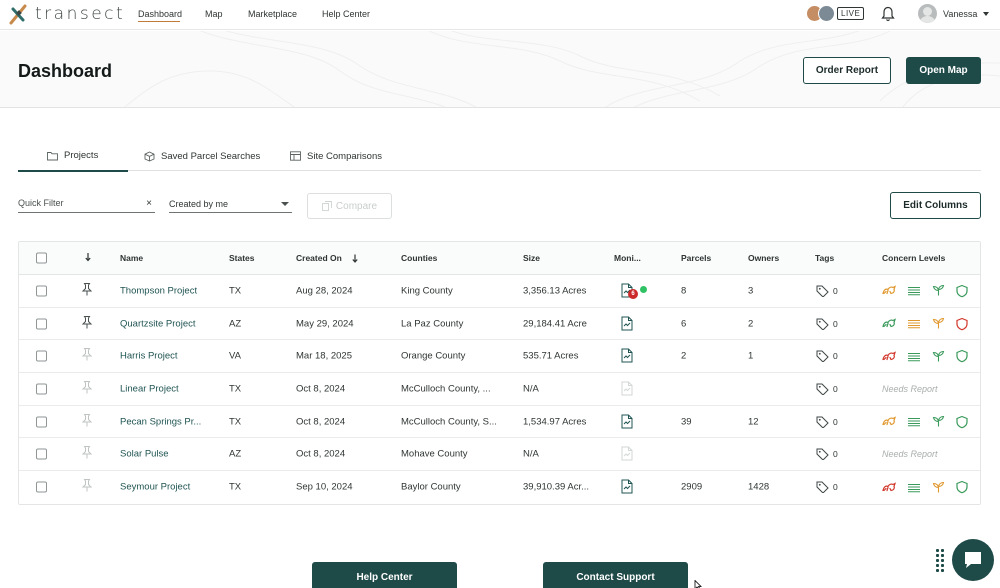 The width and height of the screenshot is (1000, 588). I want to click on project-parcels: 2, so click(684, 356).